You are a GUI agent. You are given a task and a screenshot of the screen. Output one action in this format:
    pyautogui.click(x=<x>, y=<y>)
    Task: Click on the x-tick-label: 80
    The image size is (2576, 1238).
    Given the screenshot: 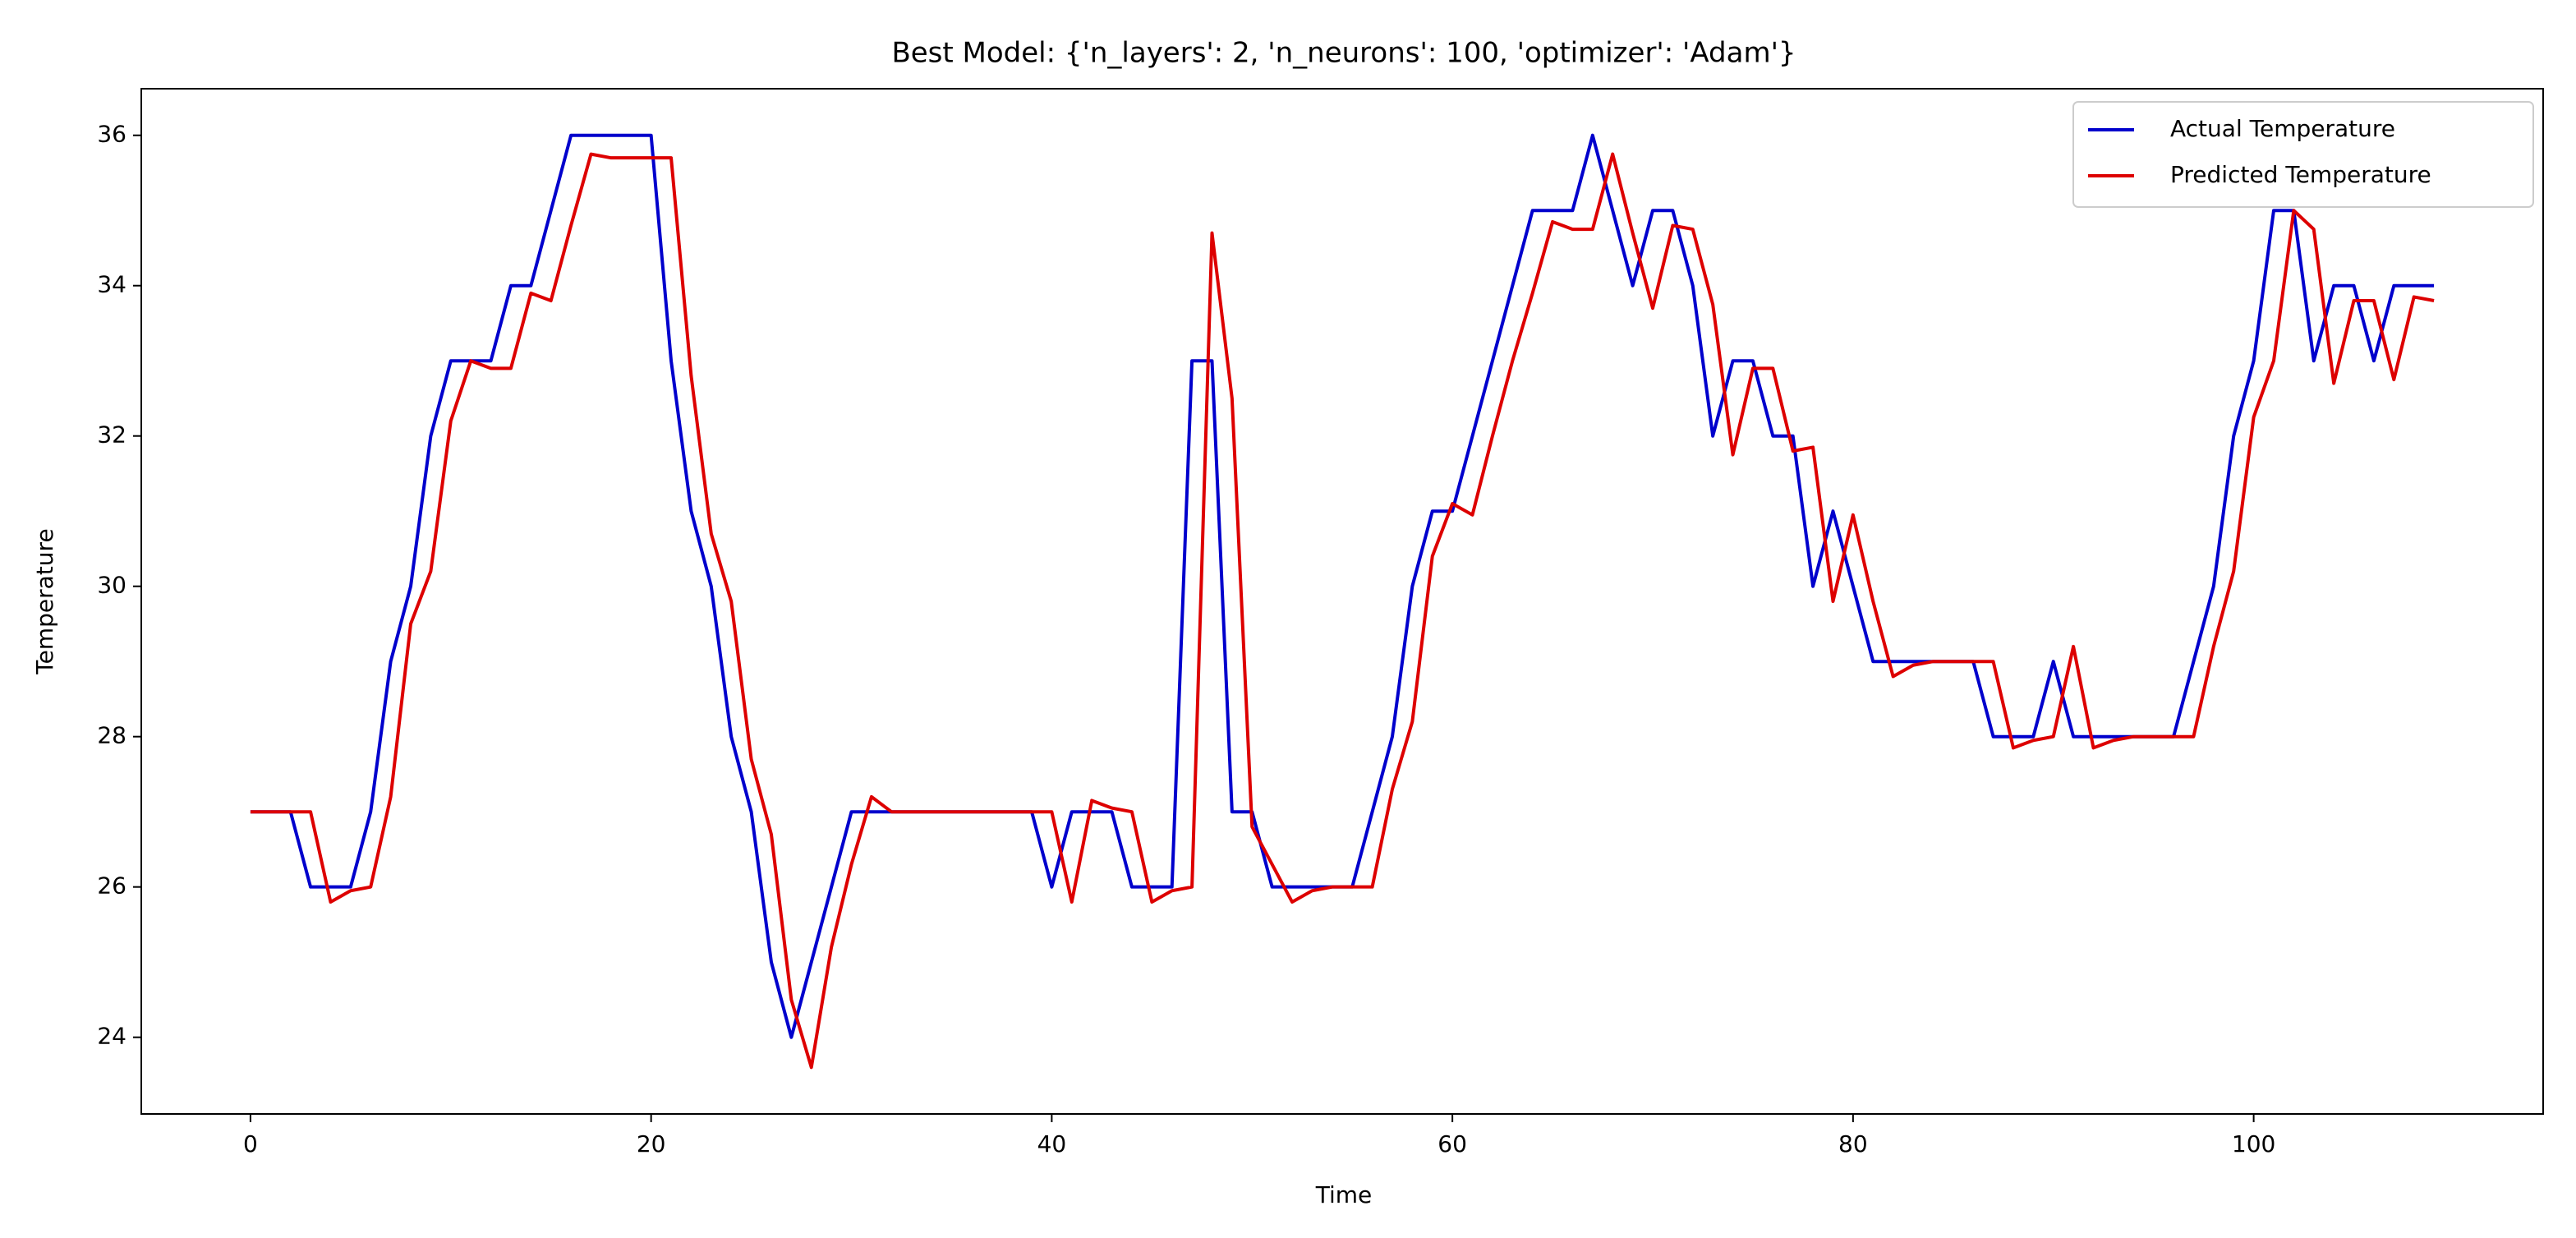 What is the action you would take?
    pyautogui.click(x=1853, y=1143)
    